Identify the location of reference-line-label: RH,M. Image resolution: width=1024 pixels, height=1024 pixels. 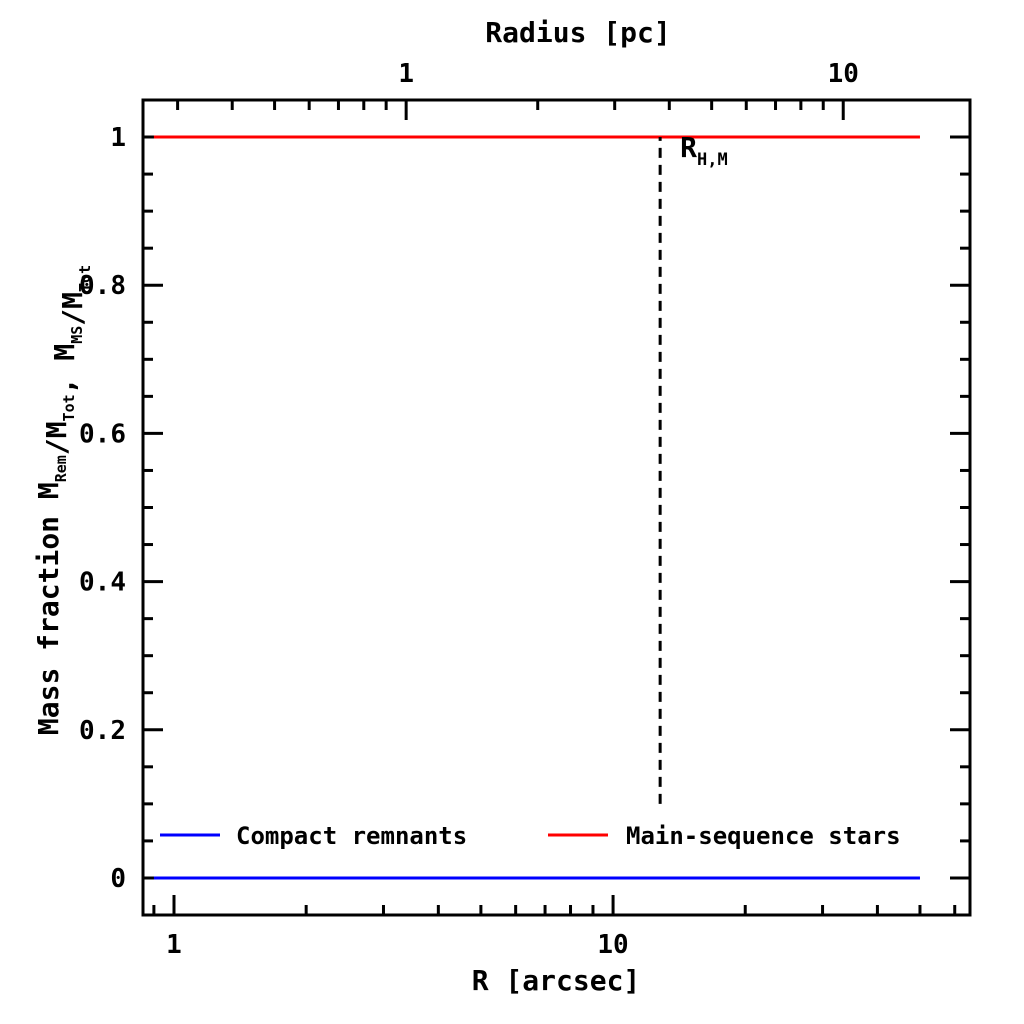
(704, 150).